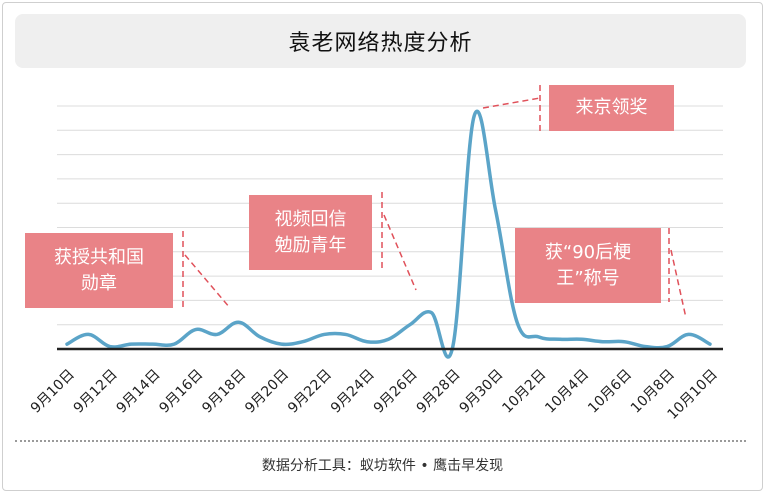 This screenshot has width=765, height=493. What do you see at coordinates (224, 392) in the screenshot?
I see `x-tick-label: 9月18日` at bounding box center [224, 392].